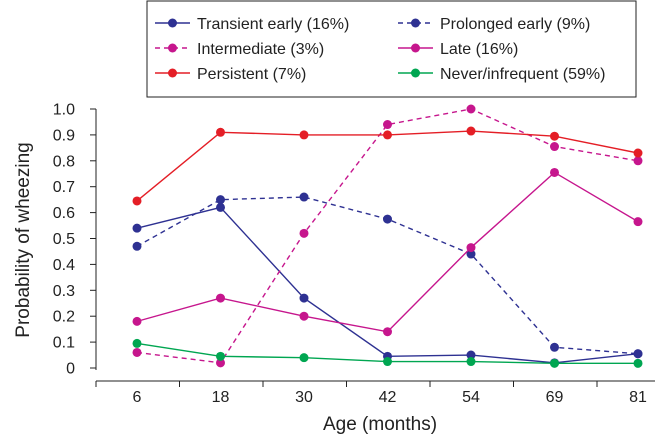  Describe the element at coordinates (479, 49) in the screenshot. I see `legend-label: Late (16%)` at that location.